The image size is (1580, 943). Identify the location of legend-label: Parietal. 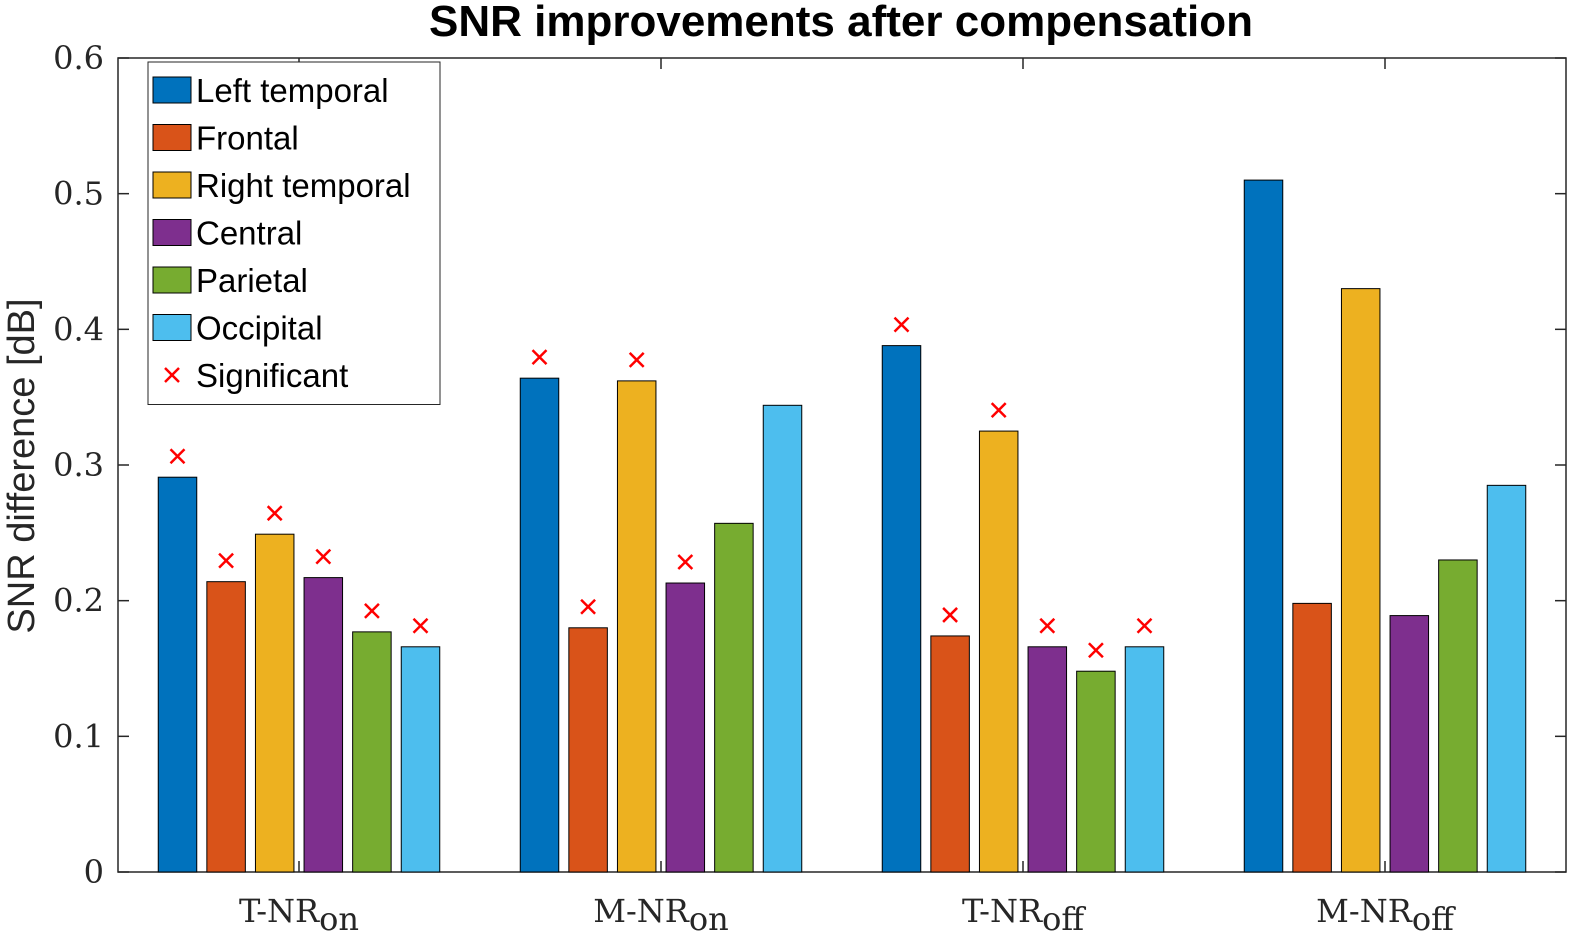
(252, 280).